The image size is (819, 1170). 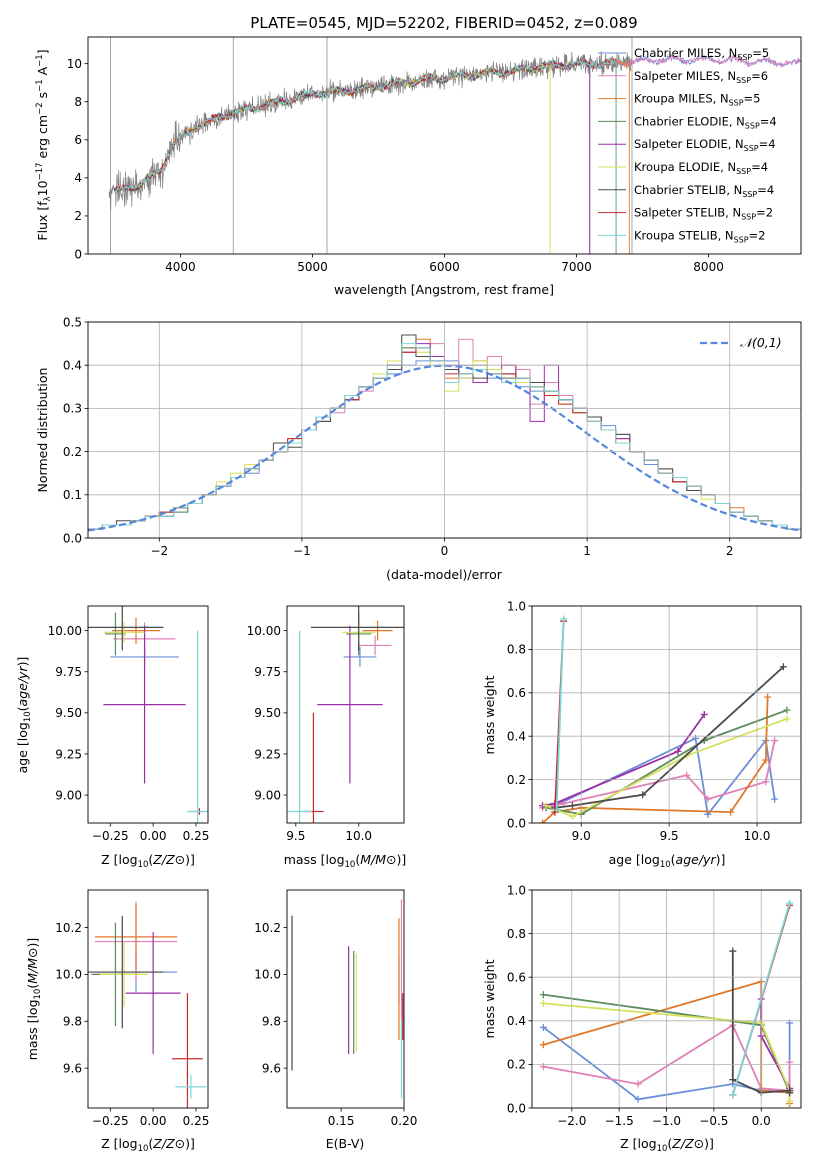 What do you see at coordinates (667, 861) in the screenshot?
I see `mass-weight-vs-age-xlabel: age [log10(age/yr)]` at bounding box center [667, 861].